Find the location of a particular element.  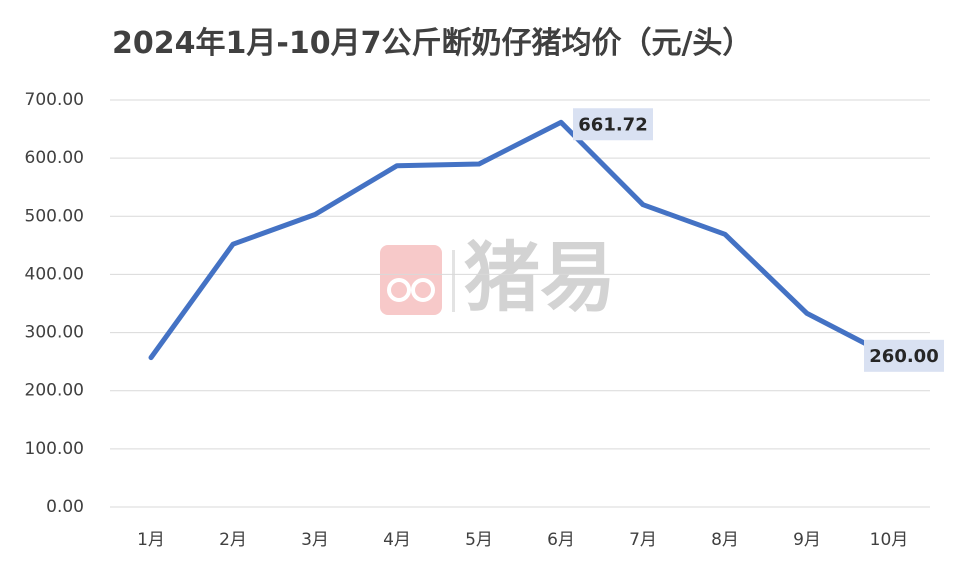

x-tick-label: 5月 is located at coordinates (479, 540).